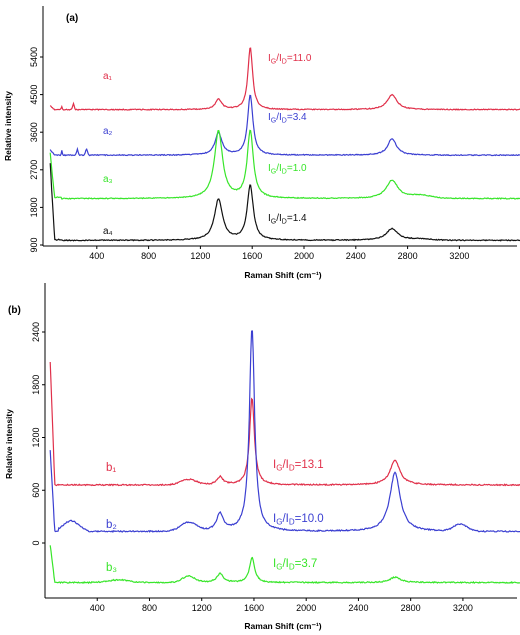 This screenshot has height=635, width=520. What do you see at coordinates (279, 253) in the screenshot?
I see `panel-a-x-ticks: 400 800 1200 1600 2000 2400 2800 3200` at bounding box center [279, 253].